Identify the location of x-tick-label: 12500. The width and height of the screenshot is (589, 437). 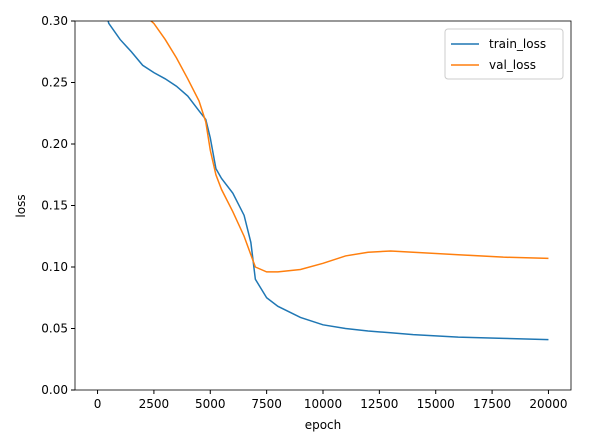
(379, 404).